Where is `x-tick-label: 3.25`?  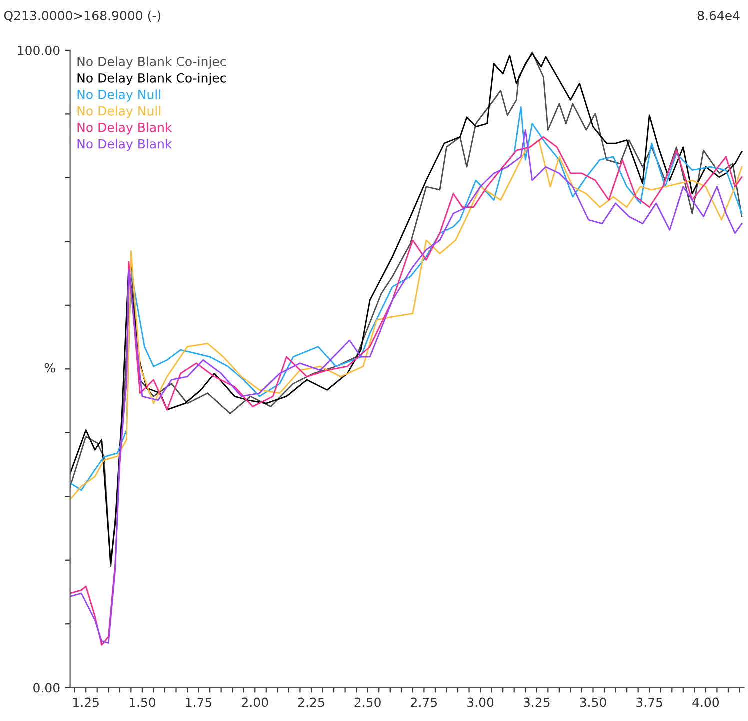
x-tick-label: 3.25 is located at coordinates (537, 703).